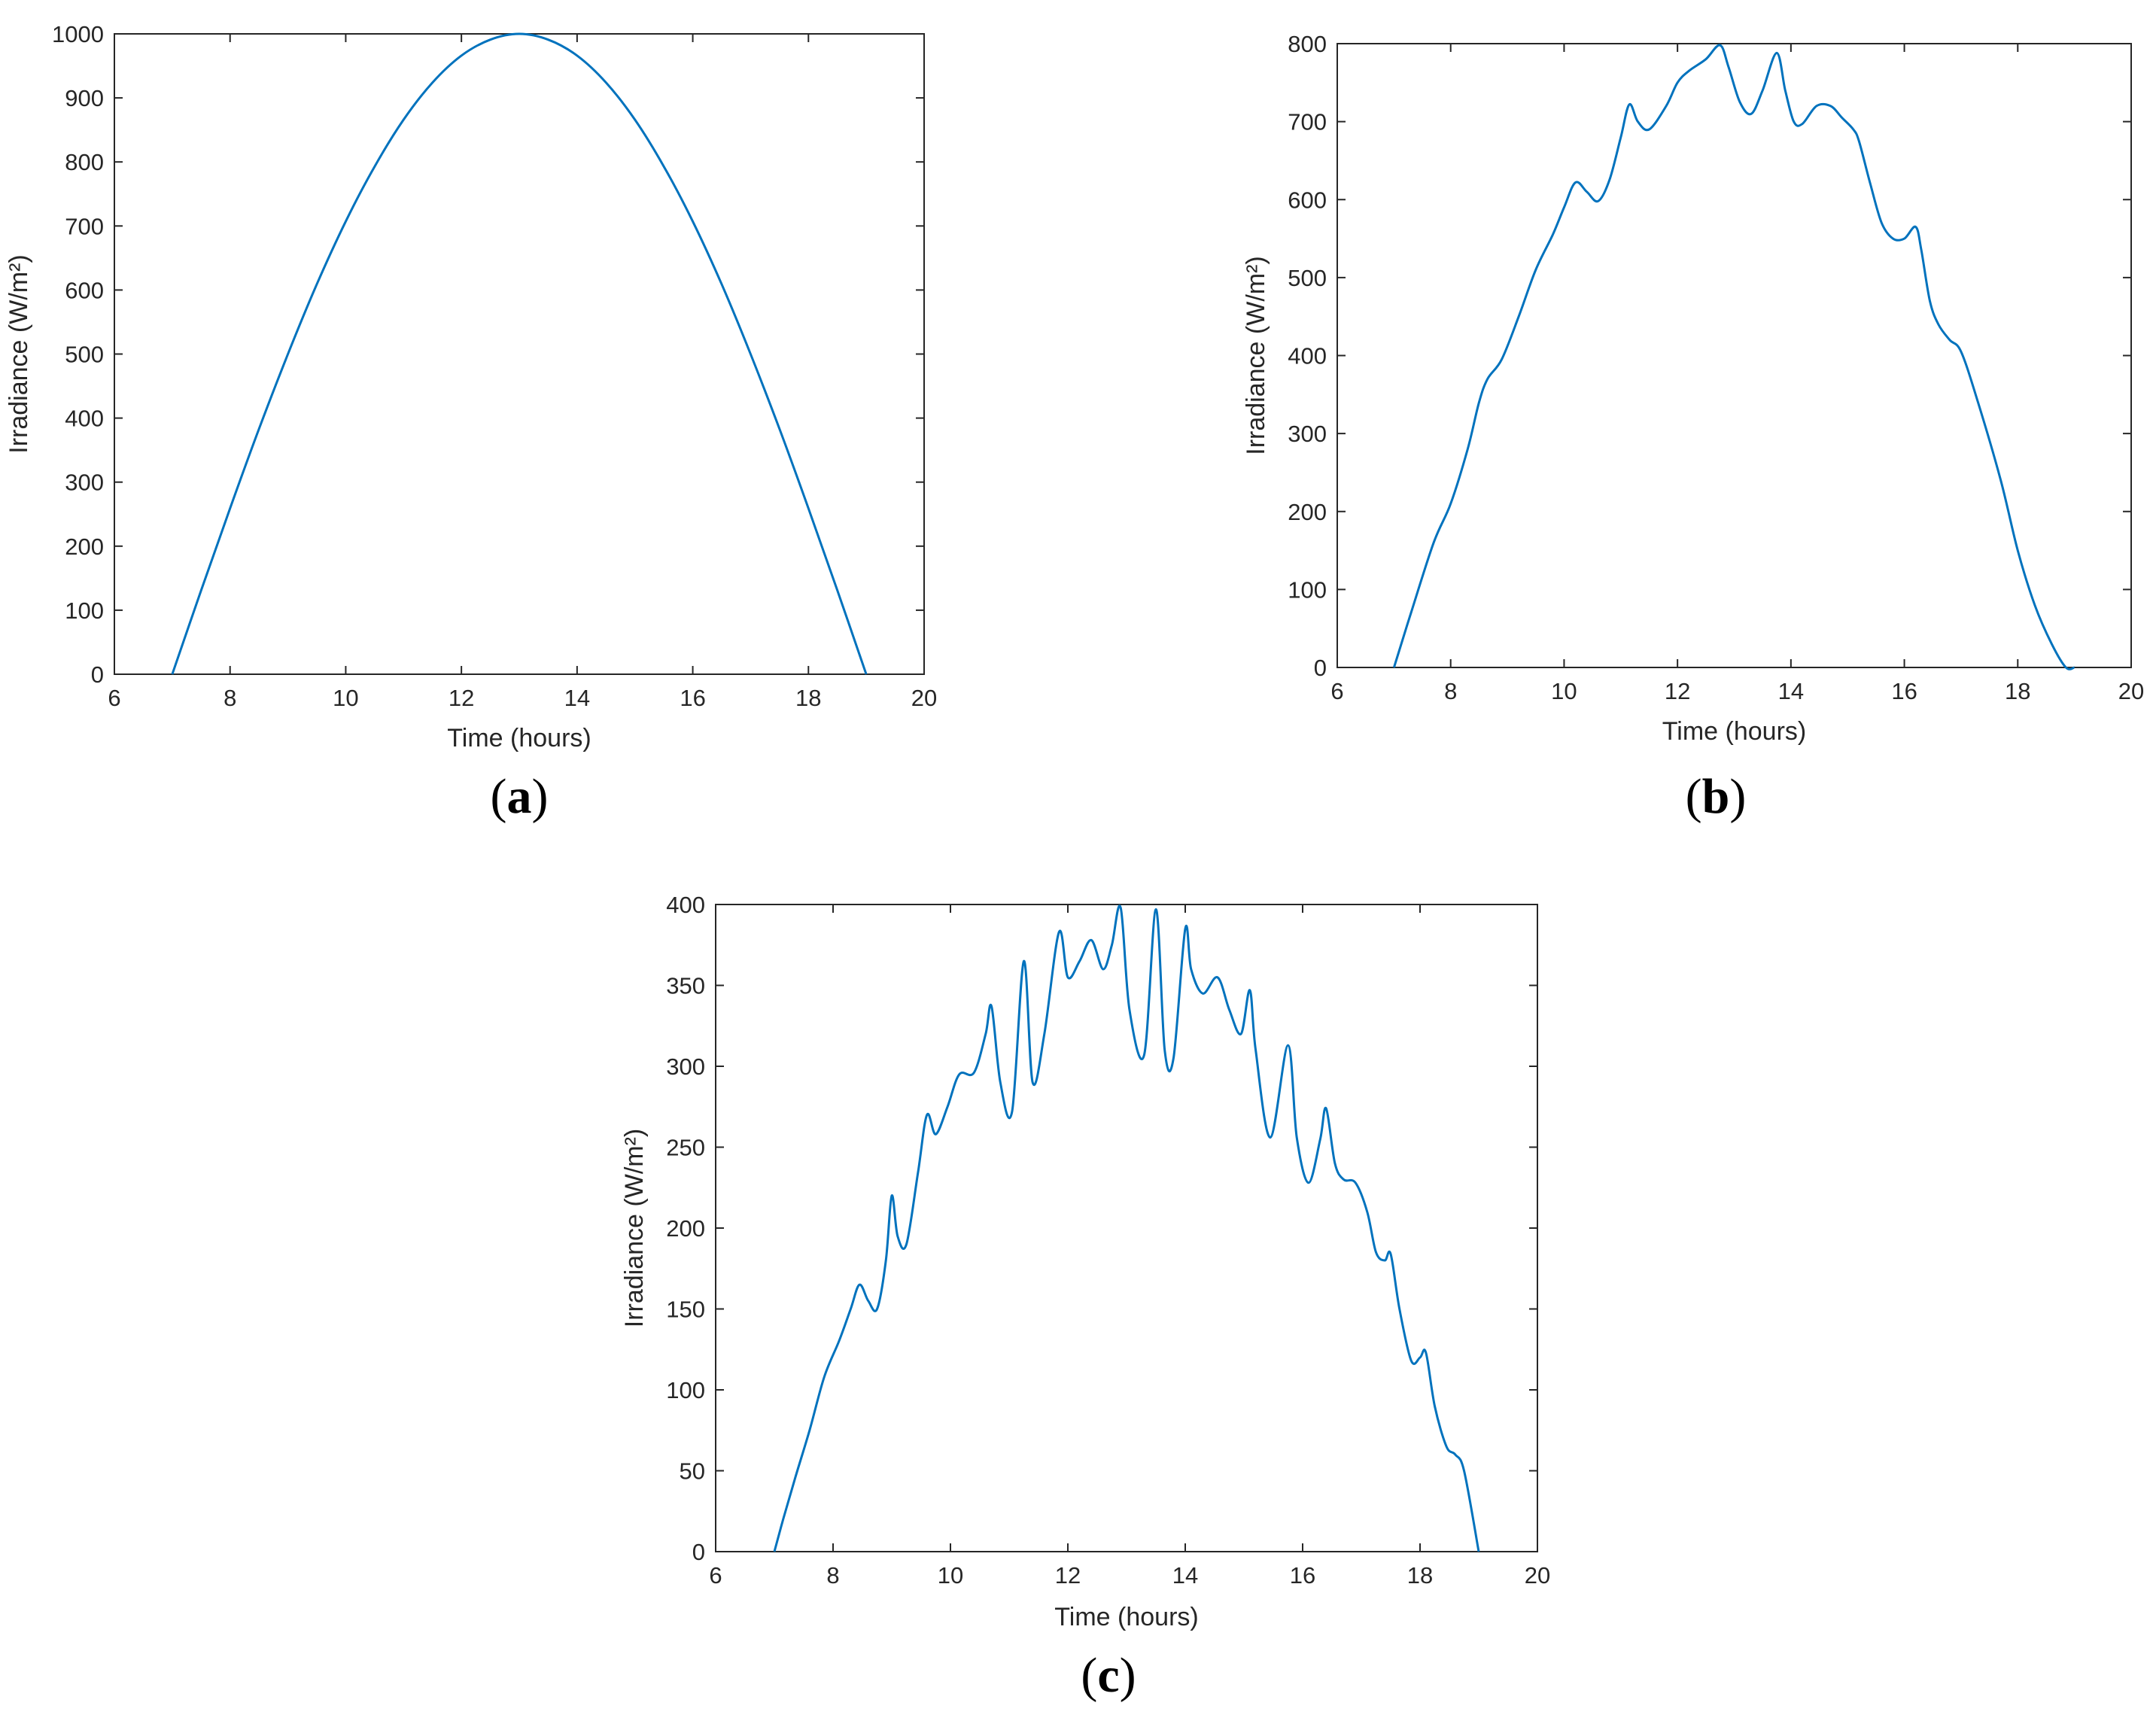 The width and height of the screenshot is (2153, 1736). I want to click on panel-letter: a, so click(520, 796).